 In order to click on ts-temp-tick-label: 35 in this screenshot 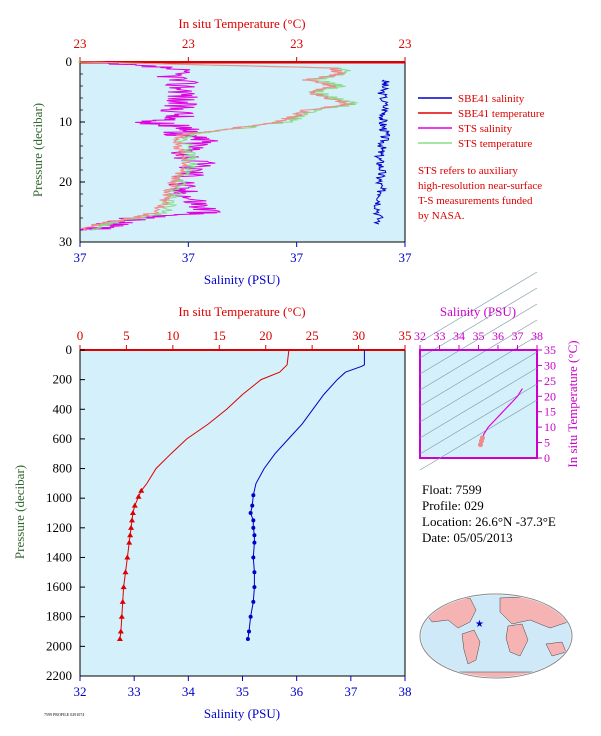, I will do `click(550, 350)`.